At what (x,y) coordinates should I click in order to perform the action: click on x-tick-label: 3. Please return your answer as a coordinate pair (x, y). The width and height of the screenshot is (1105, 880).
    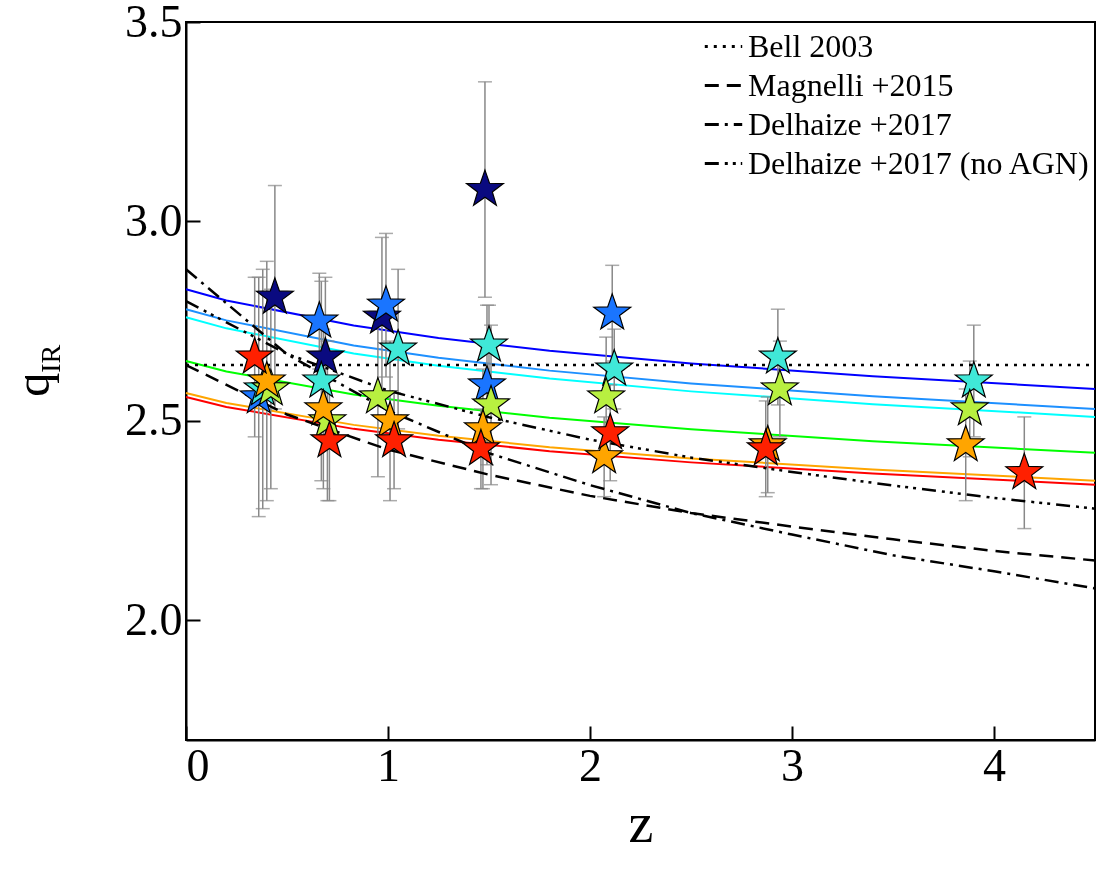
    Looking at the image, I should click on (792, 765).